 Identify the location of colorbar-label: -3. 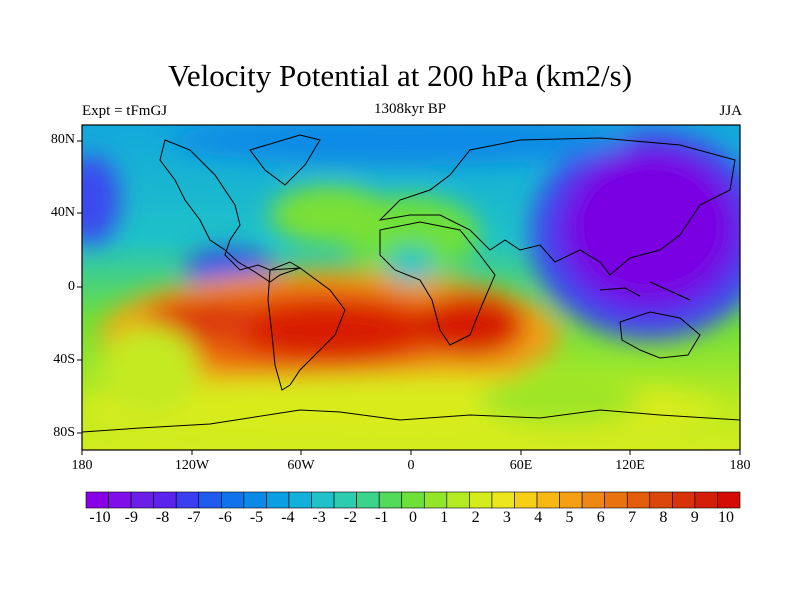
(319, 517).